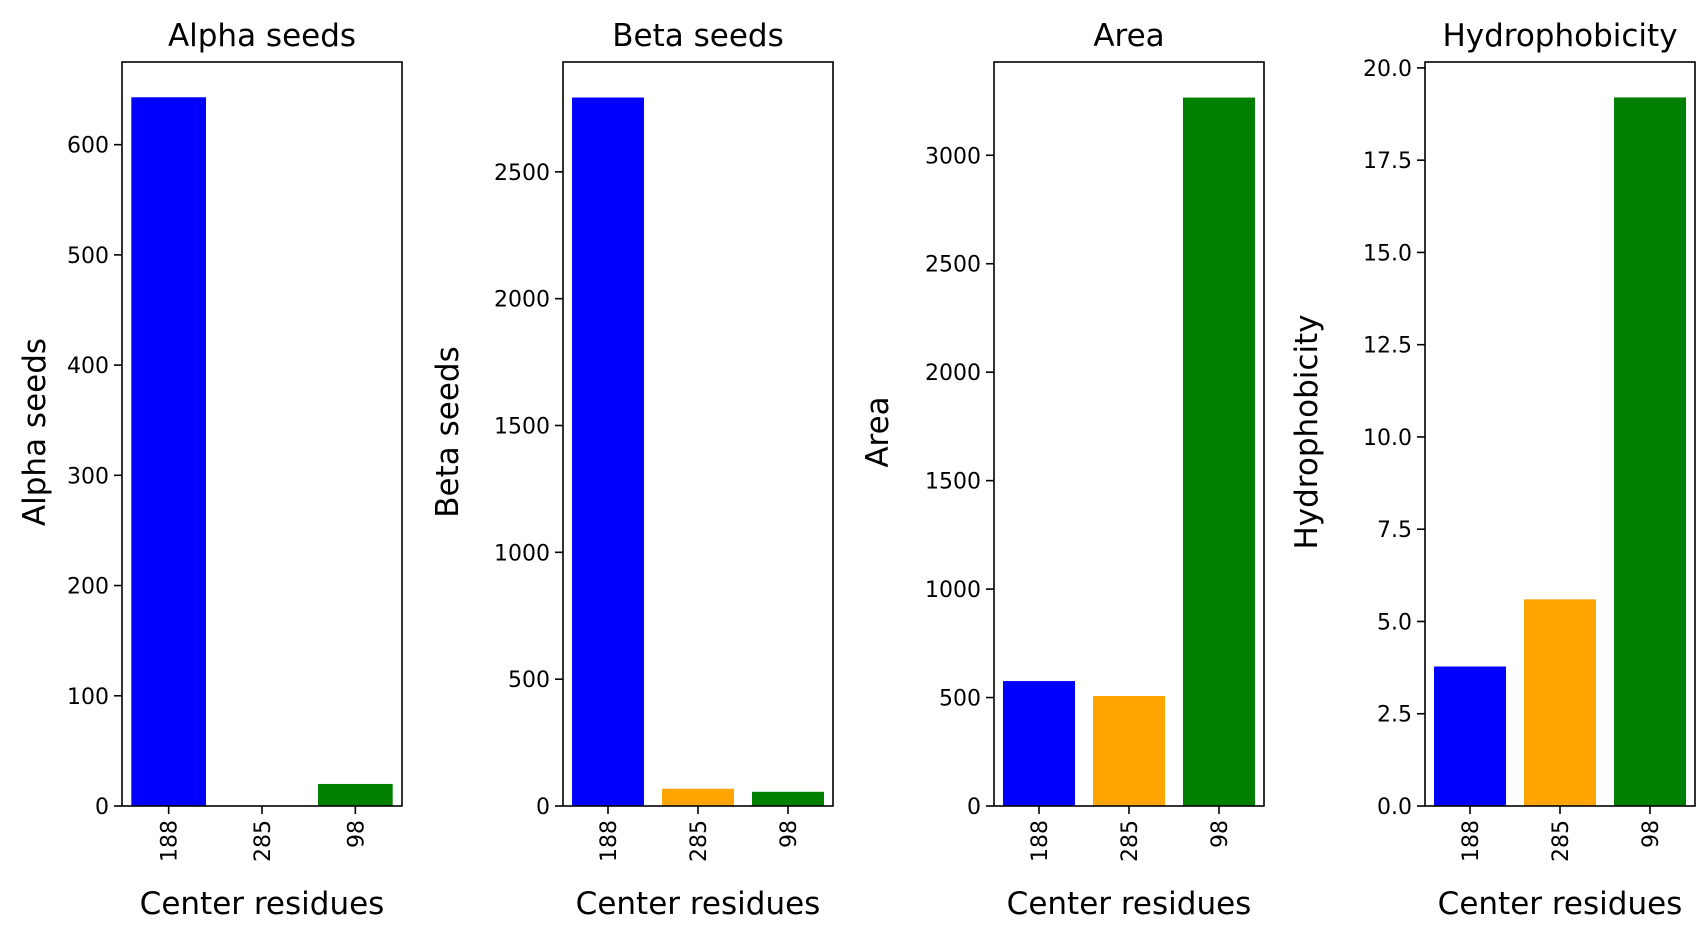  What do you see at coordinates (1128, 36) in the screenshot?
I see `chart-title: Area` at bounding box center [1128, 36].